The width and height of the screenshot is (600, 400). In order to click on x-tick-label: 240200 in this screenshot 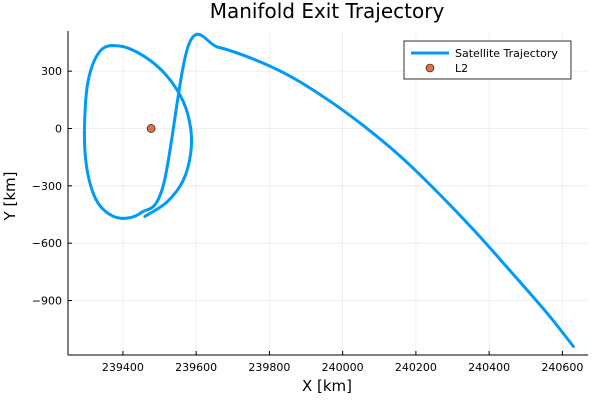, I will do `click(416, 367)`.